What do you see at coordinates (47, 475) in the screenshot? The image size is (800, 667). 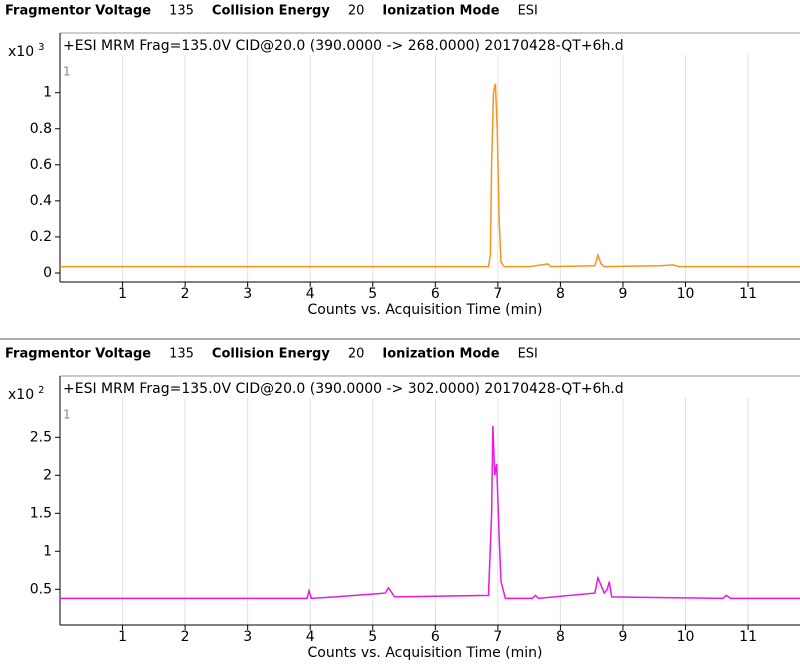 I see `y-tick-label: 2` at bounding box center [47, 475].